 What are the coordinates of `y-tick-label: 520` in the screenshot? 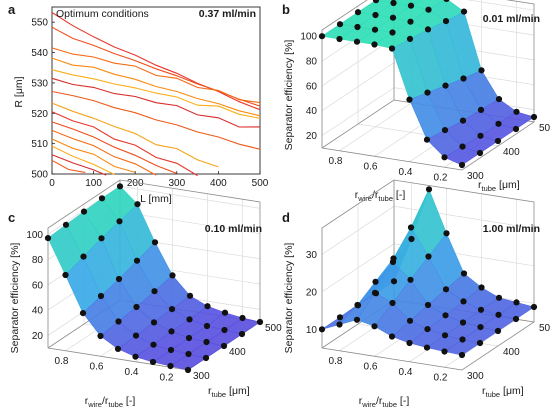 It's located at (39, 114).